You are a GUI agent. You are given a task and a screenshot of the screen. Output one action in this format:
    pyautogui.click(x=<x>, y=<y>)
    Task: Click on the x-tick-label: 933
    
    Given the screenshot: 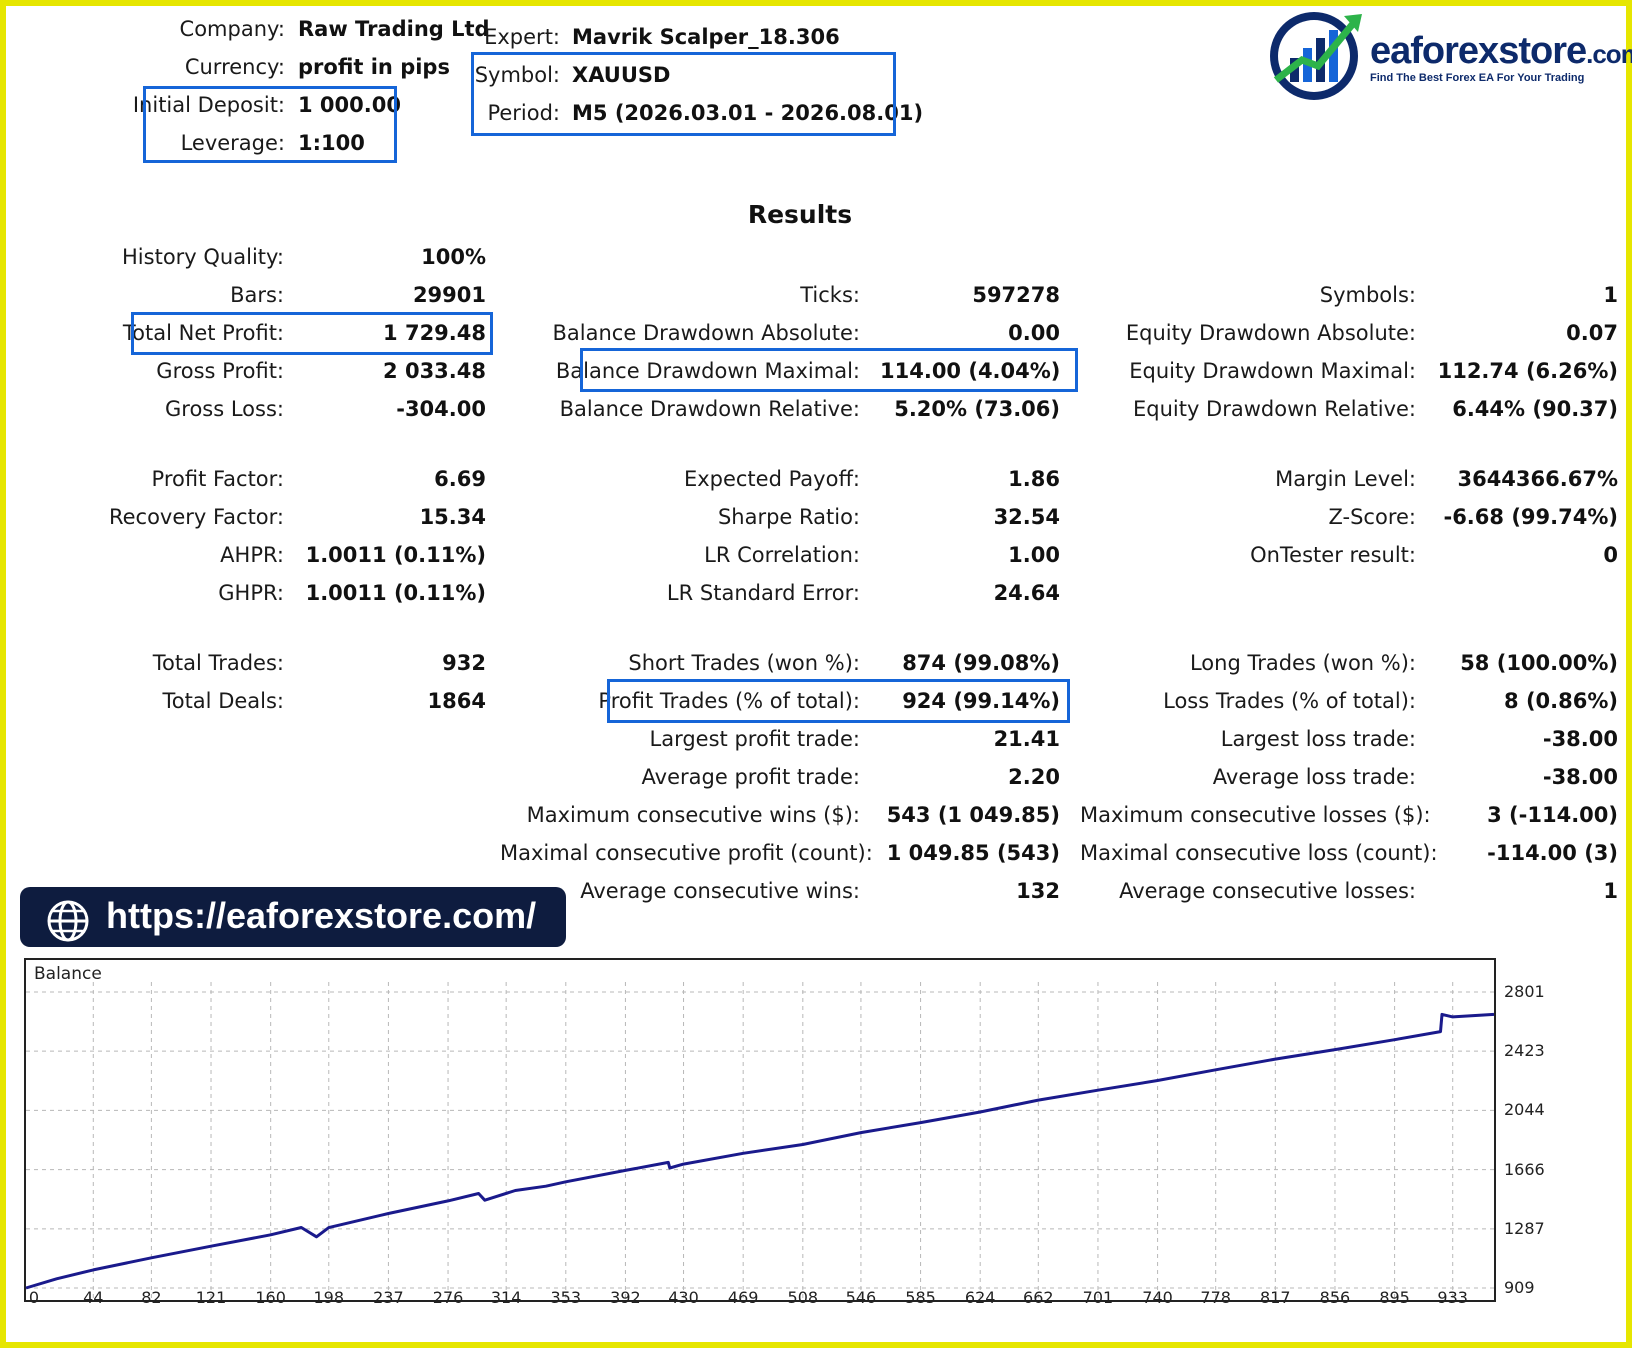 What is the action you would take?
    pyautogui.click(x=1452, y=1297)
    